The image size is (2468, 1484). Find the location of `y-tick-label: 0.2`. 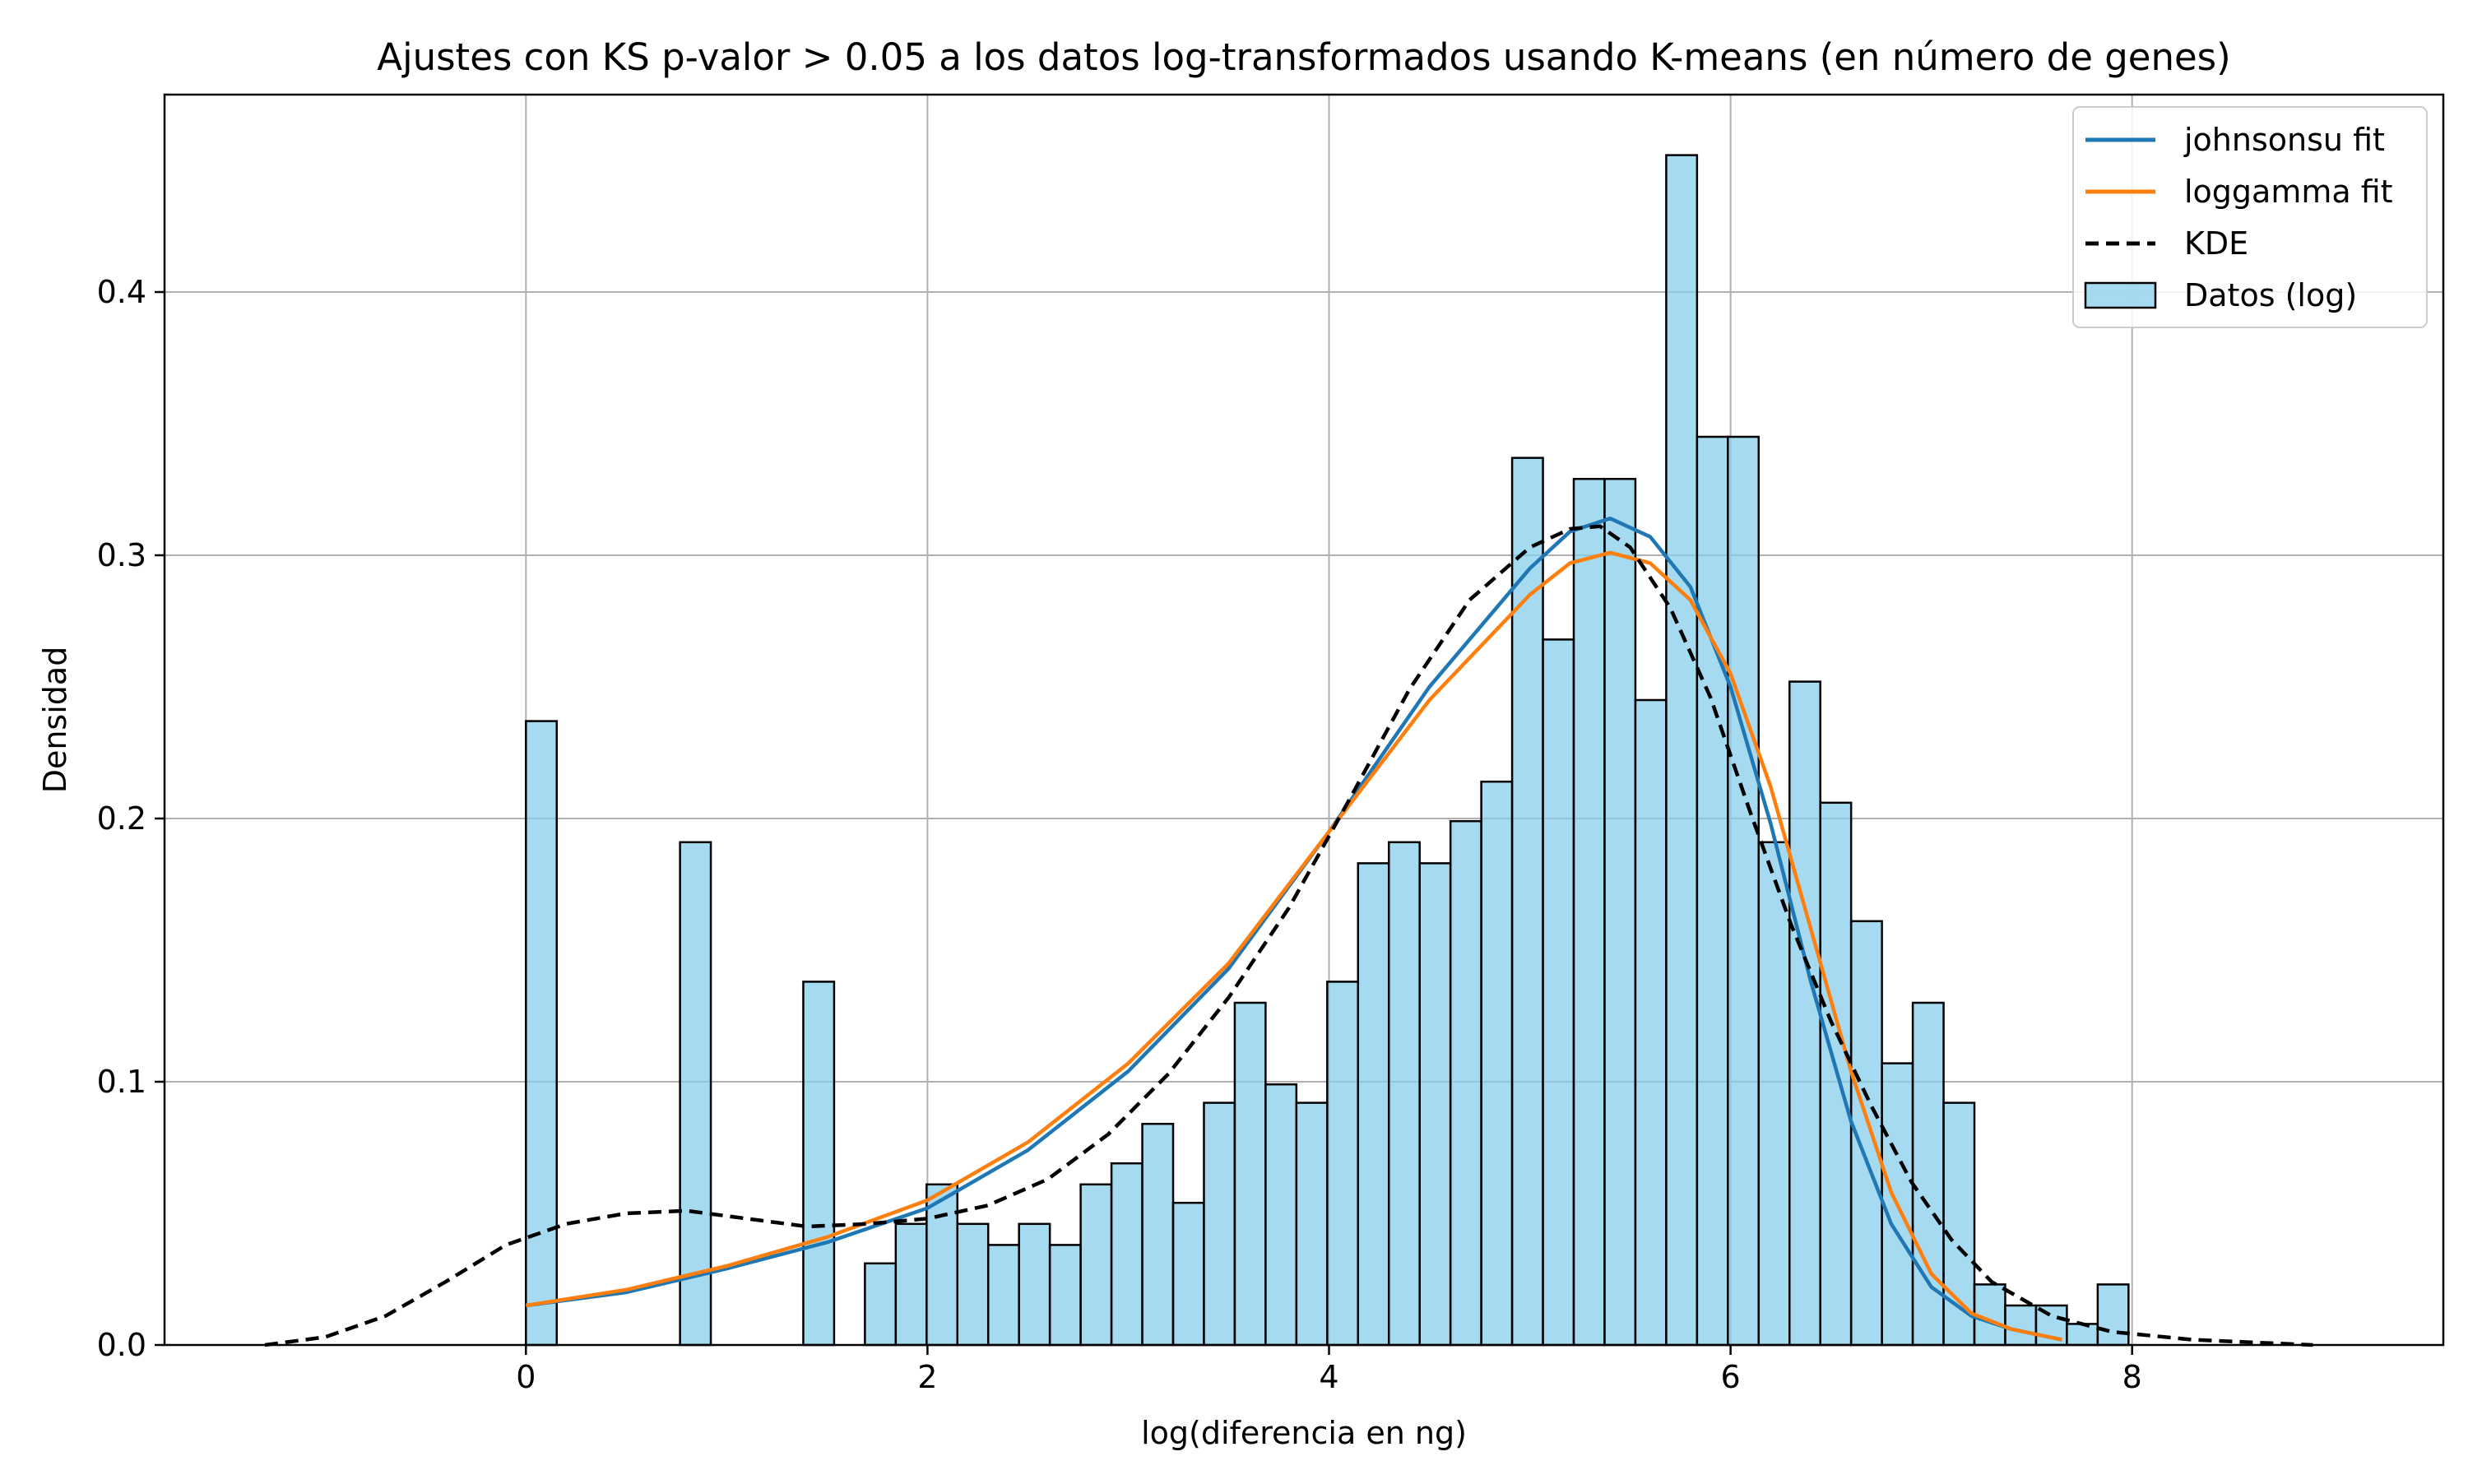

y-tick-label: 0.2 is located at coordinates (121, 818).